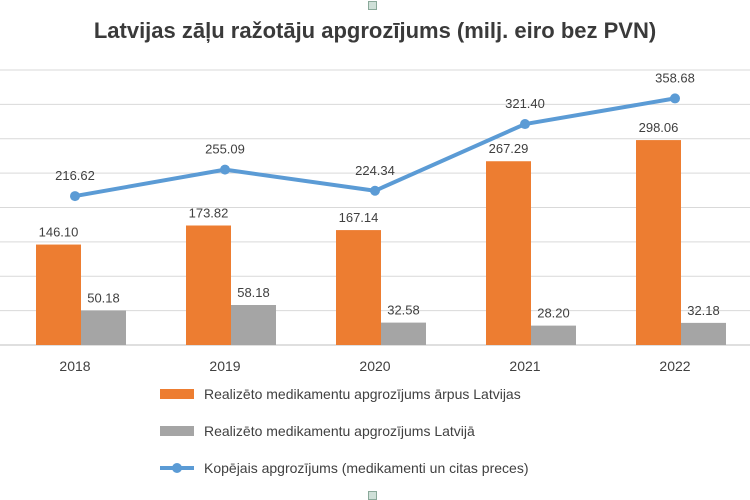 This screenshot has width=750, height=500. Describe the element at coordinates (703, 310) in the screenshot. I see `data-label-domestic: 32.18` at that location.